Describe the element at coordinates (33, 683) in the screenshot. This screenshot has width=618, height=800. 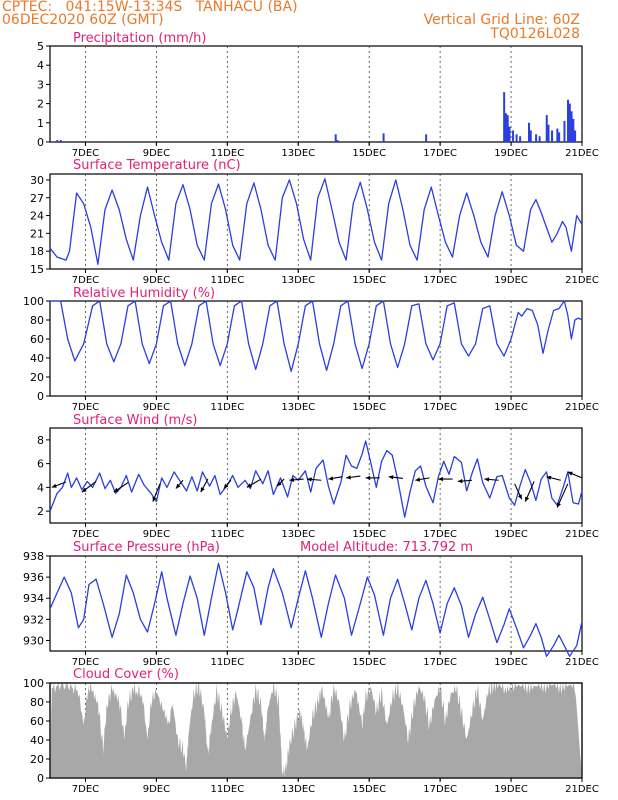
I see `y-tick-label: 100` at that location.